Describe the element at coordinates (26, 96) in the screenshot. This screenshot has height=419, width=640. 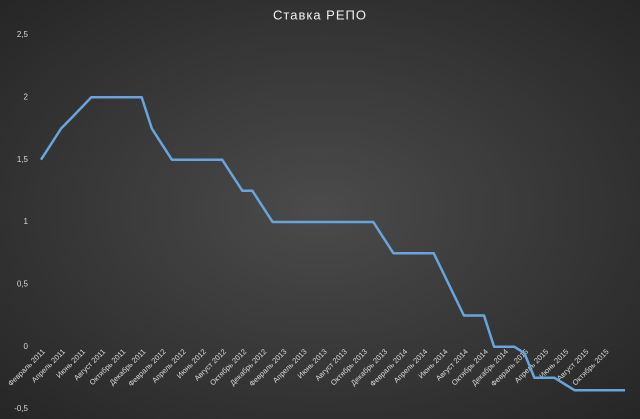
I see `y-tick-label: 2` at that location.